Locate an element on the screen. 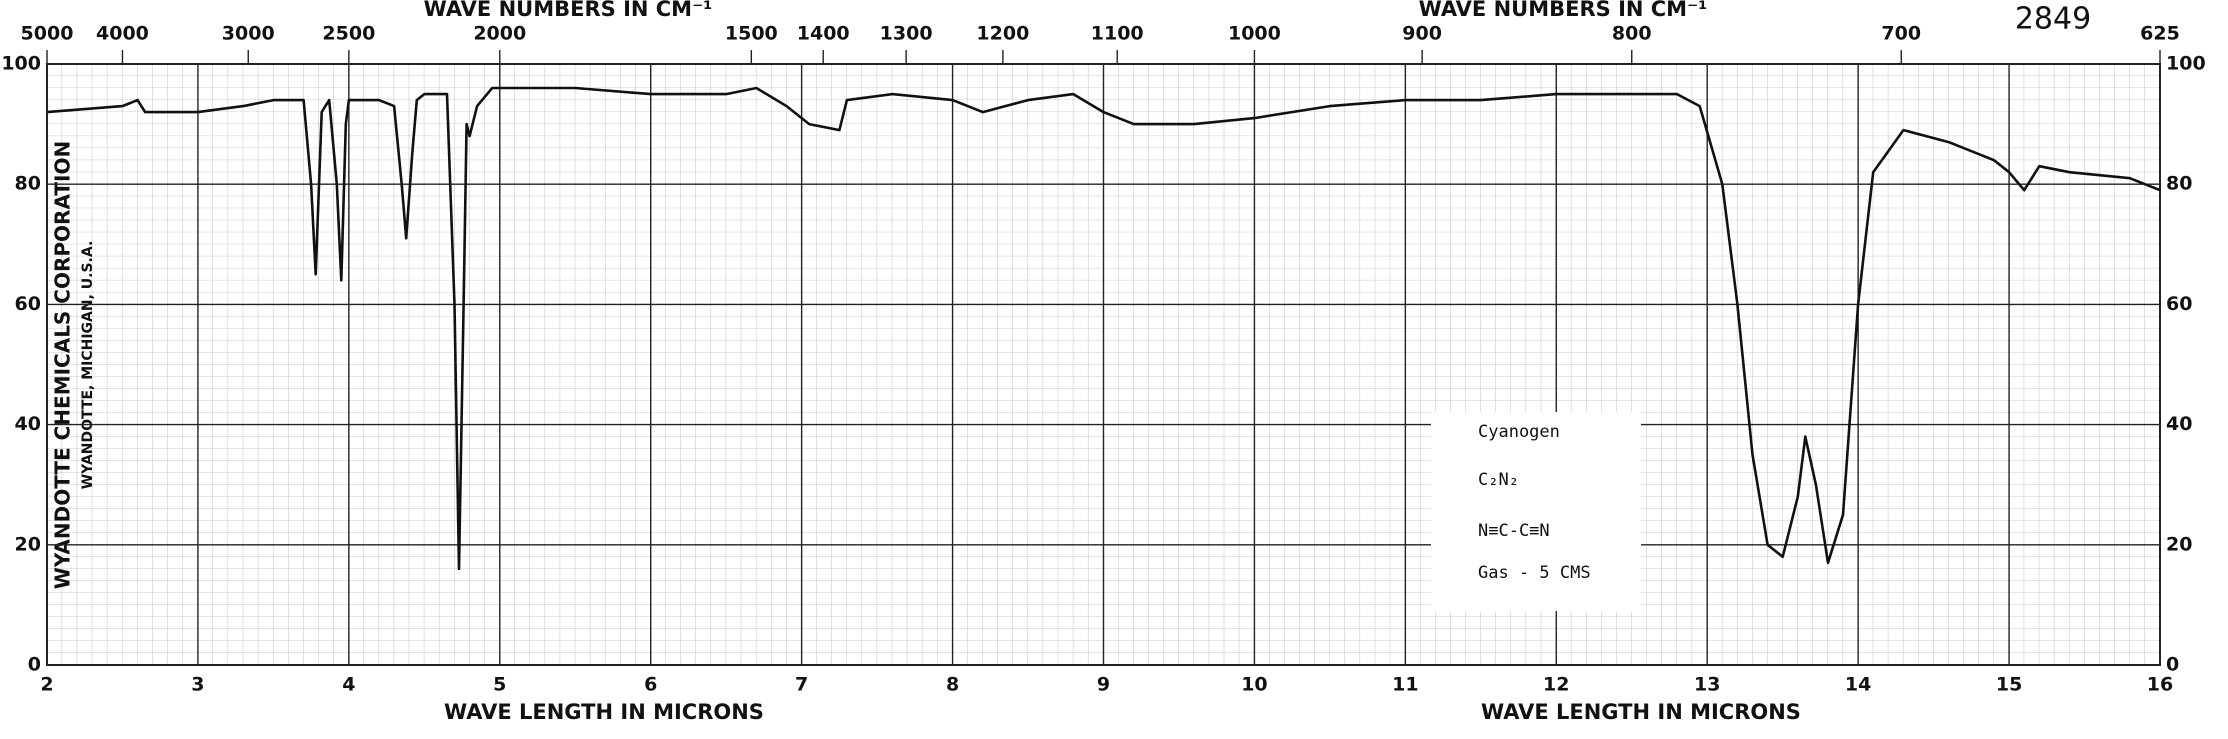  x2-tick-label: 2000 is located at coordinates (499, 34).